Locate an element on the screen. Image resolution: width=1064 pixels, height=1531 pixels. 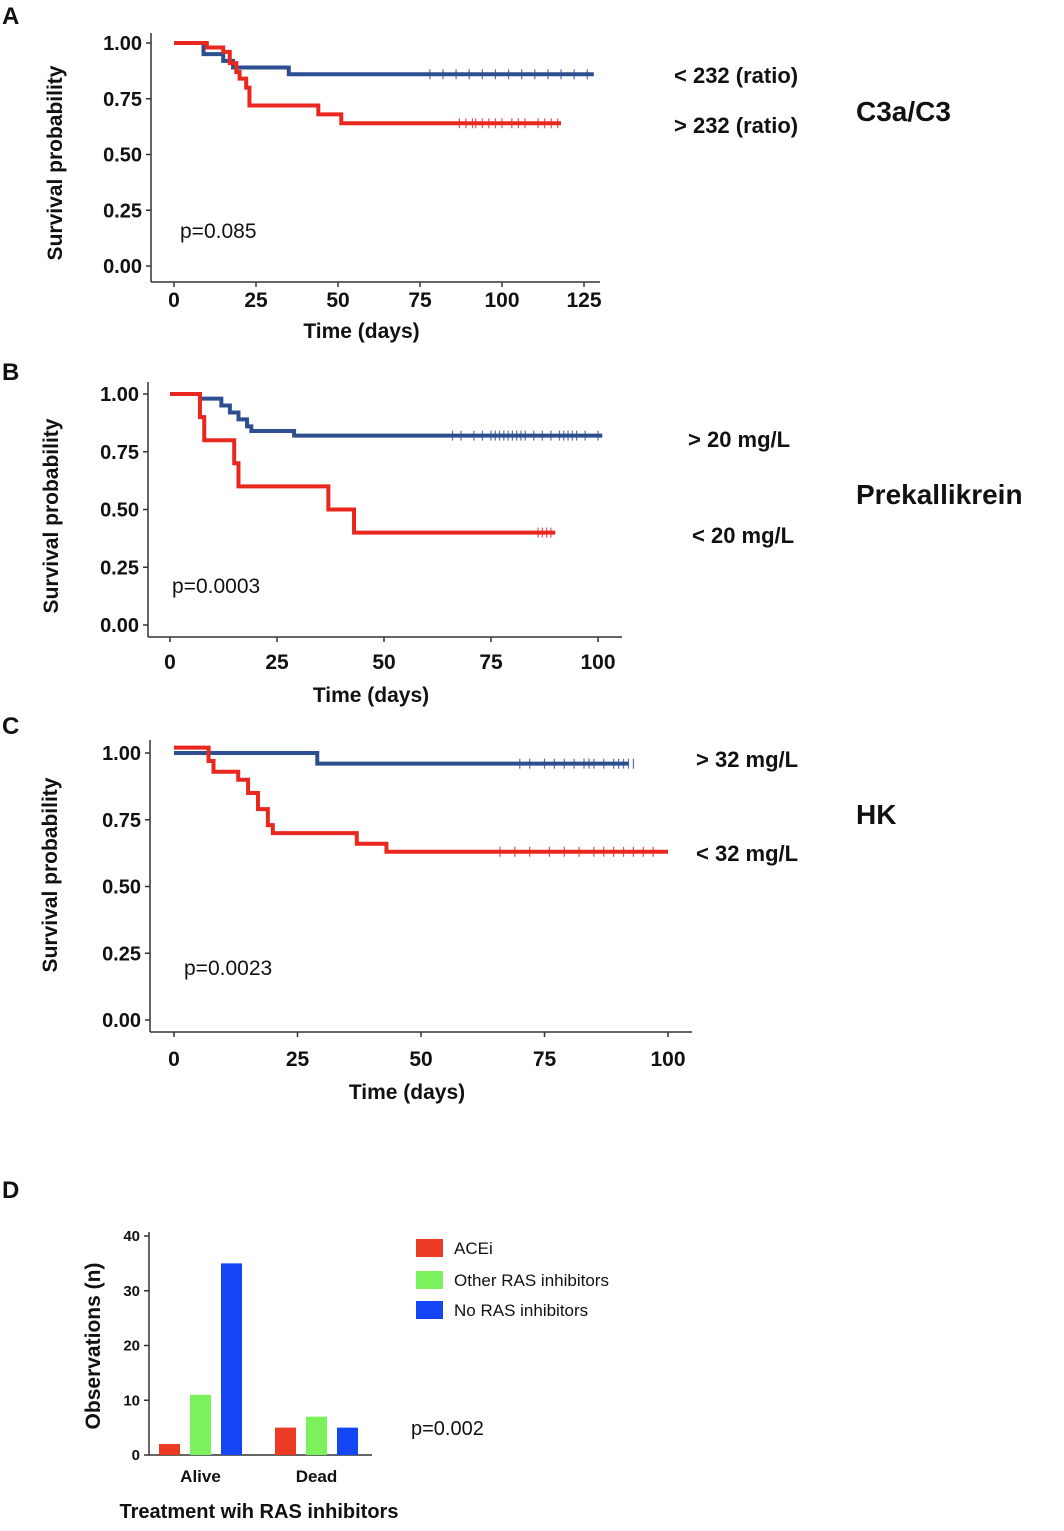
legend-entry: < 232 (ratio) is located at coordinates (736, 75).